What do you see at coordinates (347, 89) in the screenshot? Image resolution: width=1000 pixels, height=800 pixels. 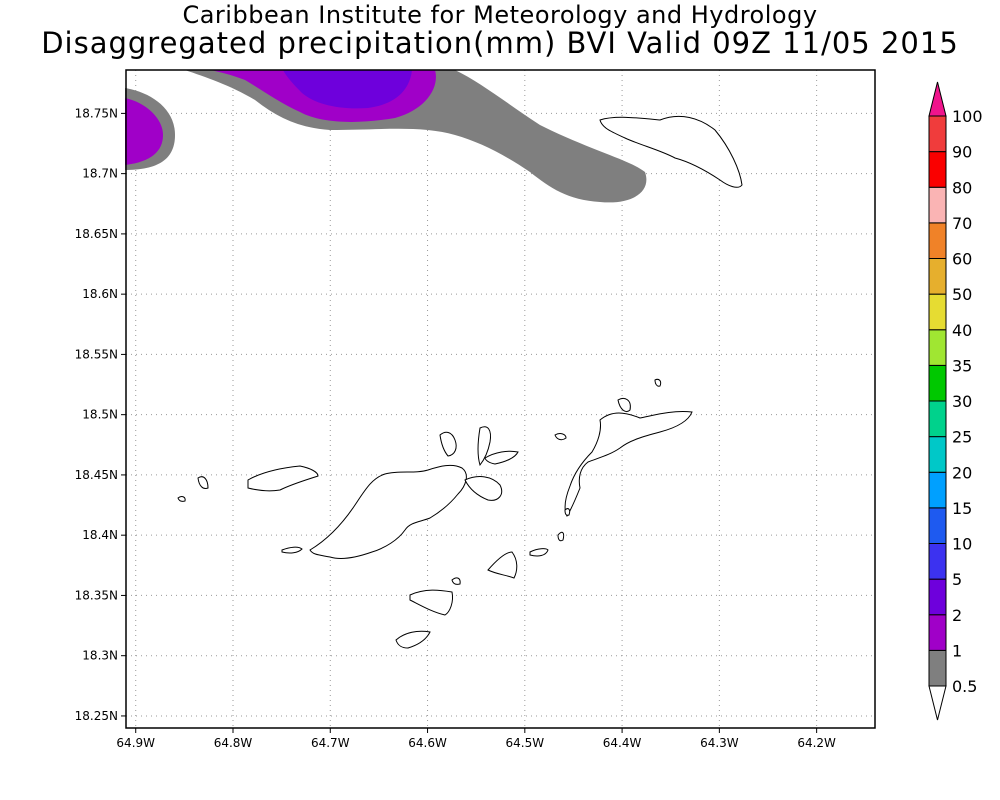 I see `precip-area-heavy` at bounding box center [347, 89].